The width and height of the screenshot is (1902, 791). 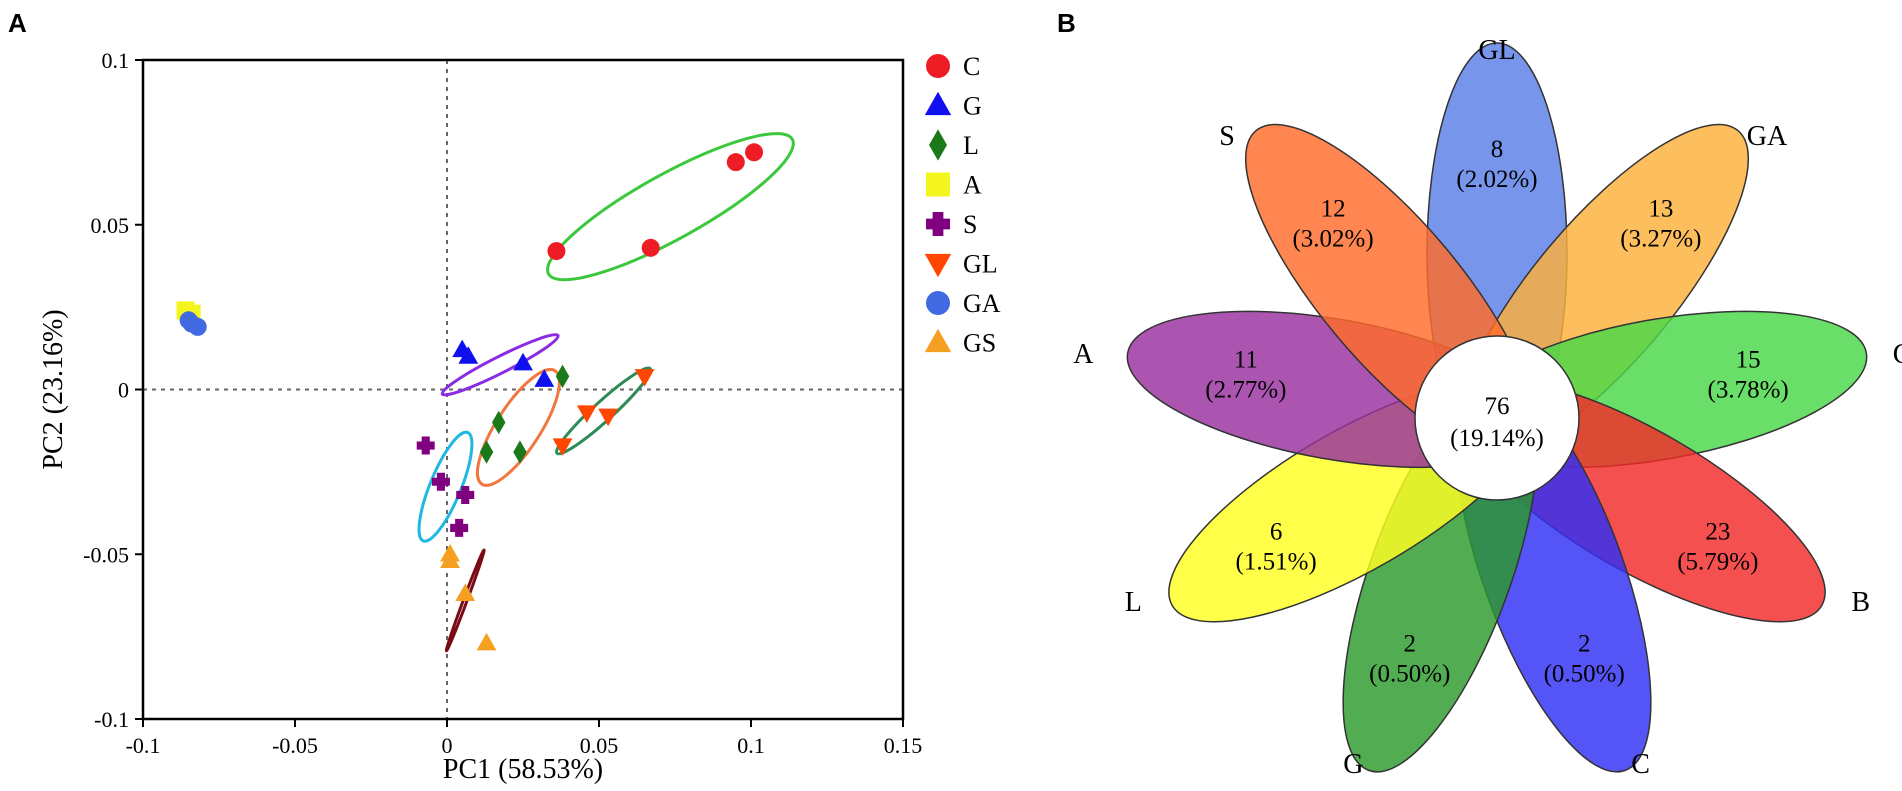 I want to click on petal-name-s: S, so click(x=1227, y=136).